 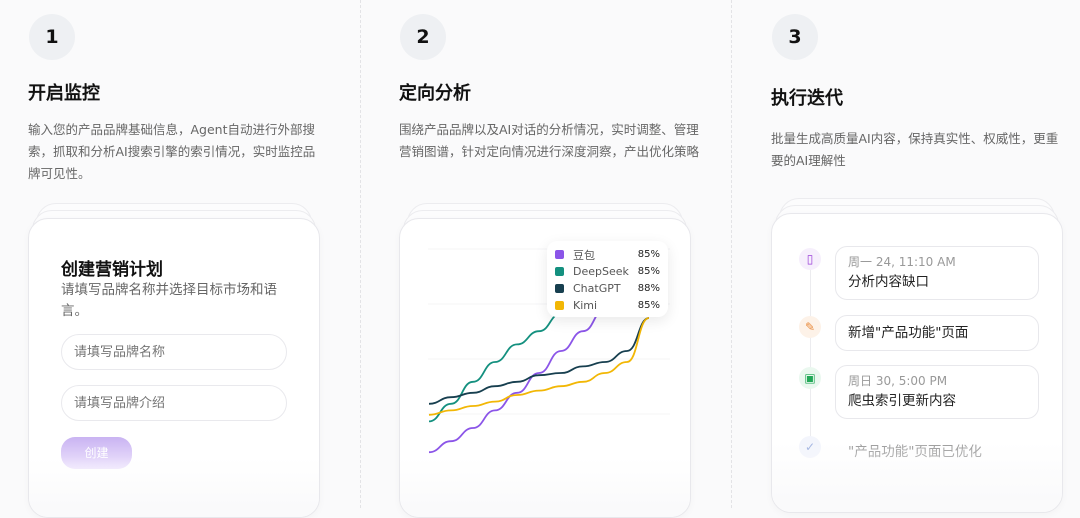 What do you see at coordinates (937, 392) in the screenshot?
I see `timeline-item: 周日 30, 5:00 PM 爬虫索引更新内容` at bounding box center [937, 392].